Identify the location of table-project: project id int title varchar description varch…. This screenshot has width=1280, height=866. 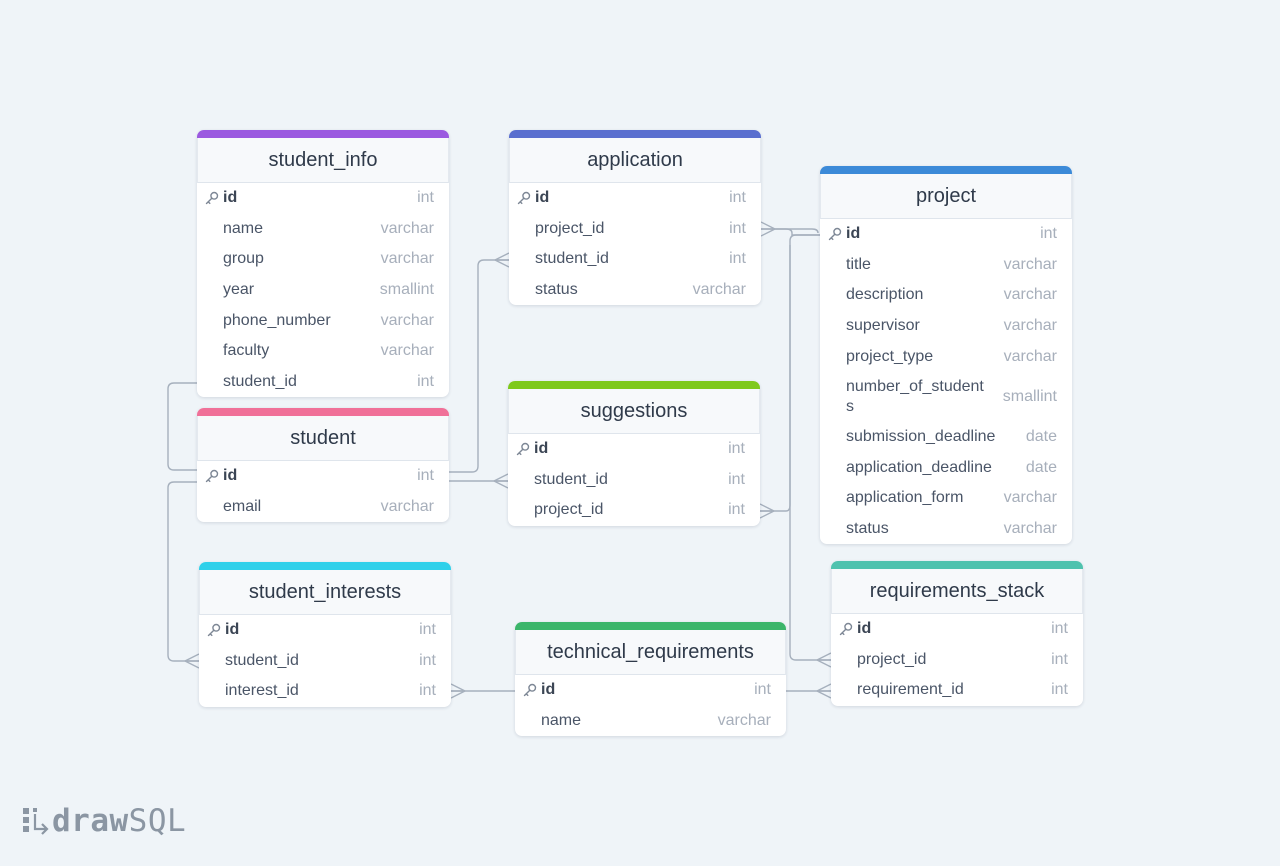
(946, 355).